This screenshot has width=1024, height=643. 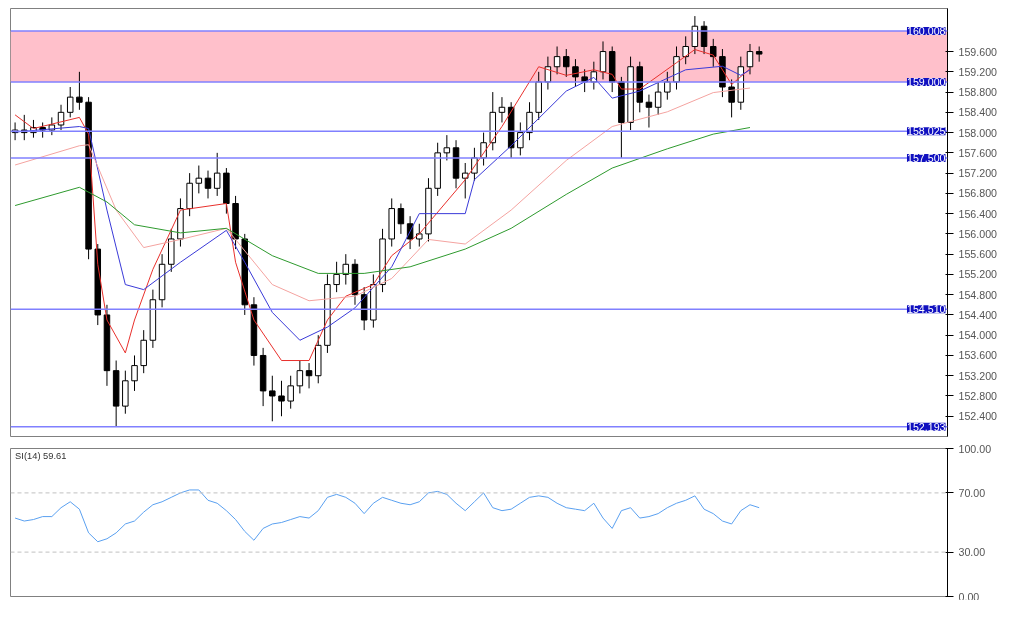 I want to click on y-tick-label: 154.400, so click(x=978, y=314).